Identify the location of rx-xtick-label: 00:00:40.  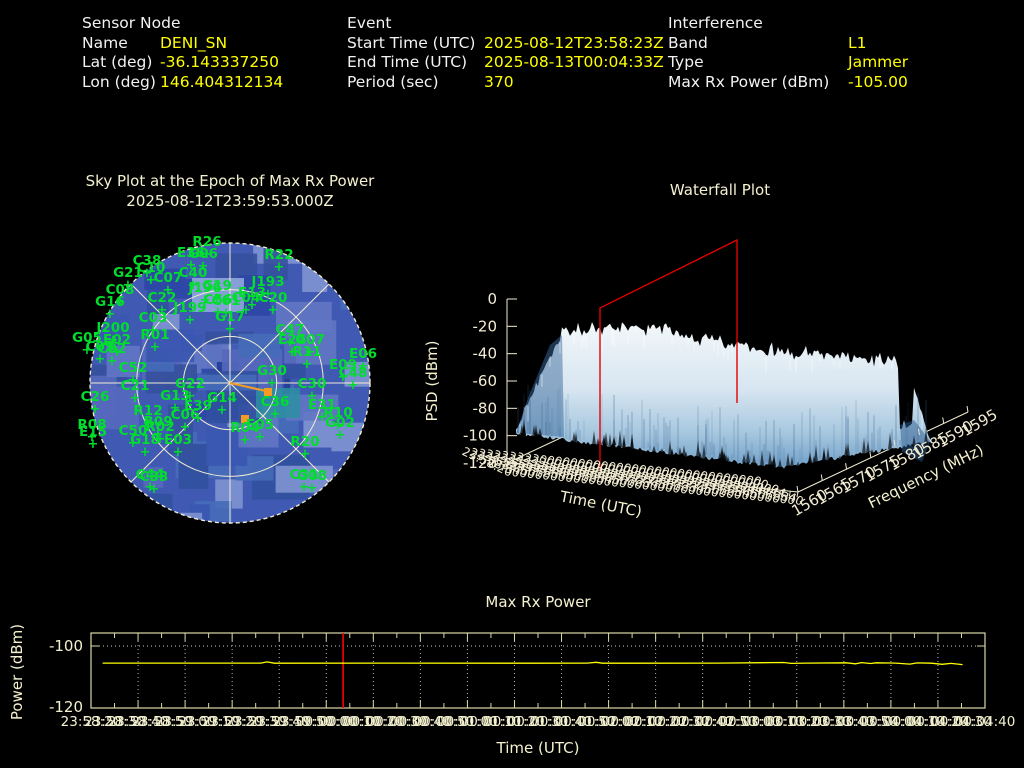
(420, 722).